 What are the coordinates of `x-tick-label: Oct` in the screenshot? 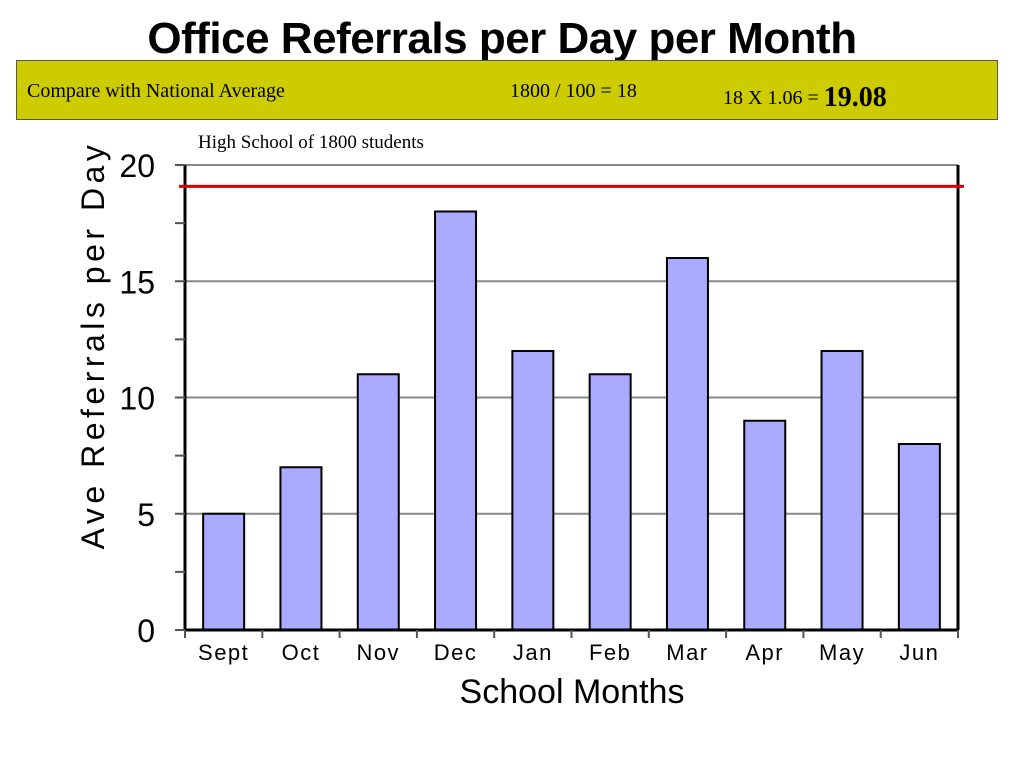 It's located at (301, 652).